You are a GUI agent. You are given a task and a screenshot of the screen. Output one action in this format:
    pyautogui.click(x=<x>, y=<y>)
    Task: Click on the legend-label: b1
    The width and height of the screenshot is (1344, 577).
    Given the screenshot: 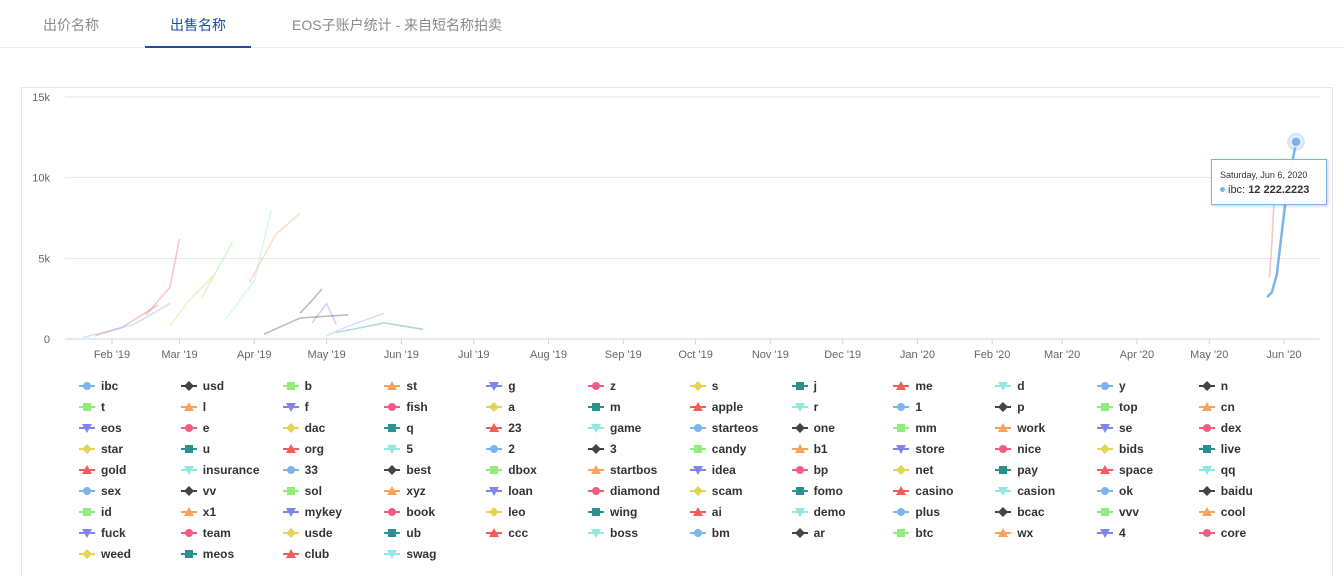 What is the action you would take?
    pyautogui.click(x=820, y=449)
    